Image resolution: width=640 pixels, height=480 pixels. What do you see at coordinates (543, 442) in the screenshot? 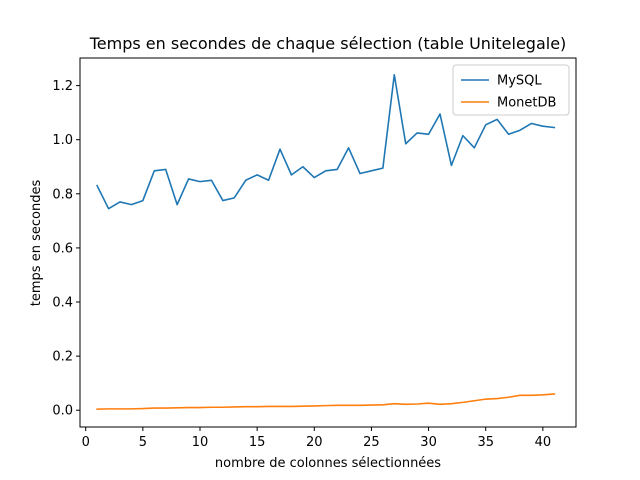
I see `x-tick-label: 40` at bounding box center [543, 442].